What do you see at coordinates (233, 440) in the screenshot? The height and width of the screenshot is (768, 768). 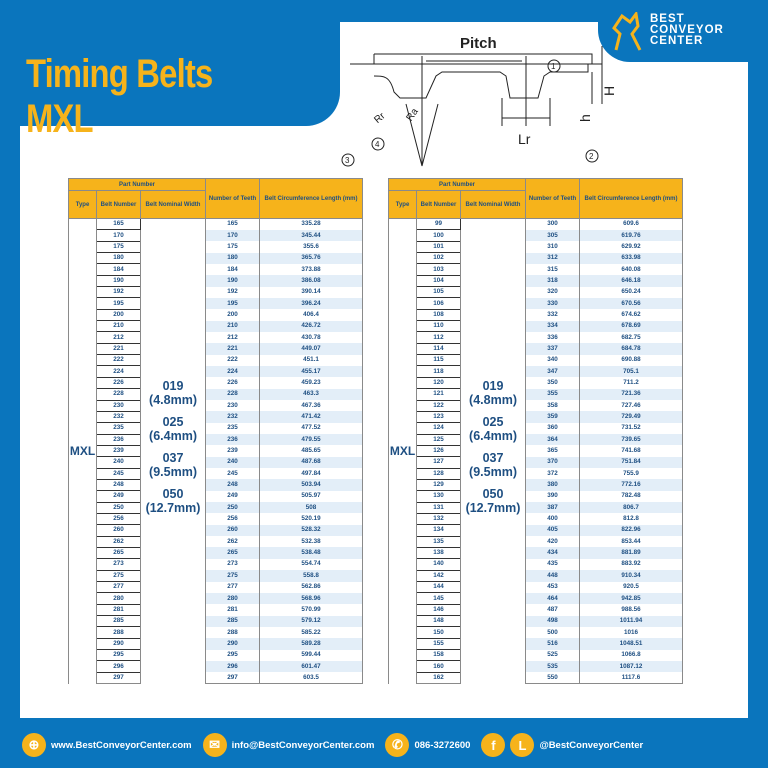 I see `teeth-cell: 236` at bounding box center [233, 440].